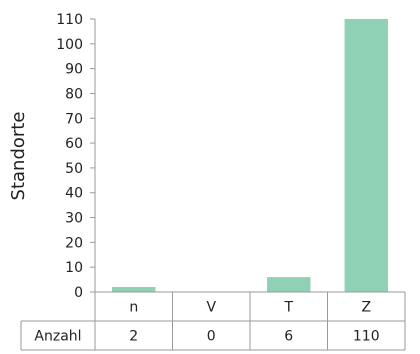 The height and width of the screenshot is (354, 420). I want to click on y-tick-label: 50, so click(74, 169).